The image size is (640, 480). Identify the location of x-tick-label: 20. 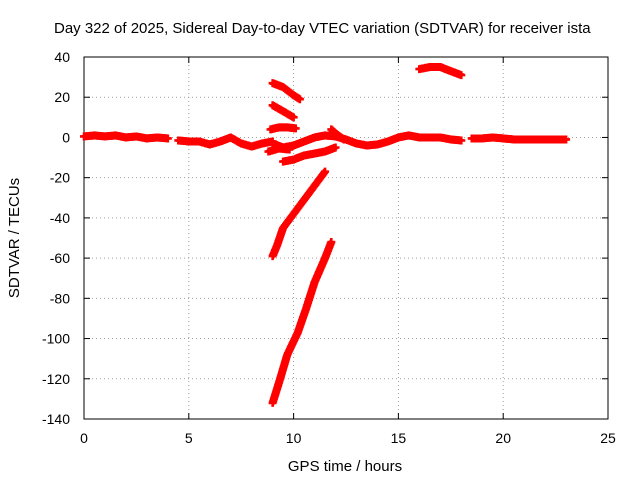
(503, 438).